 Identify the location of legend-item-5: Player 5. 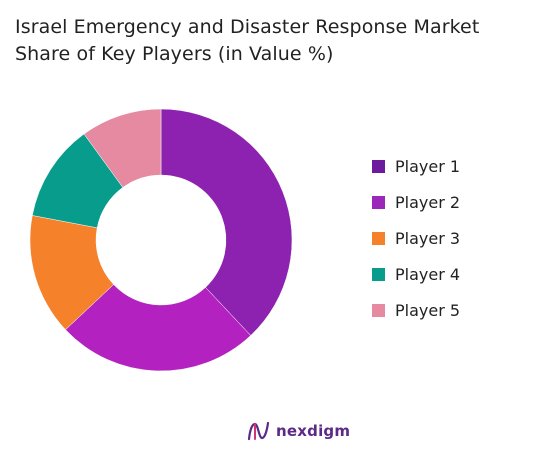
(452, 310).